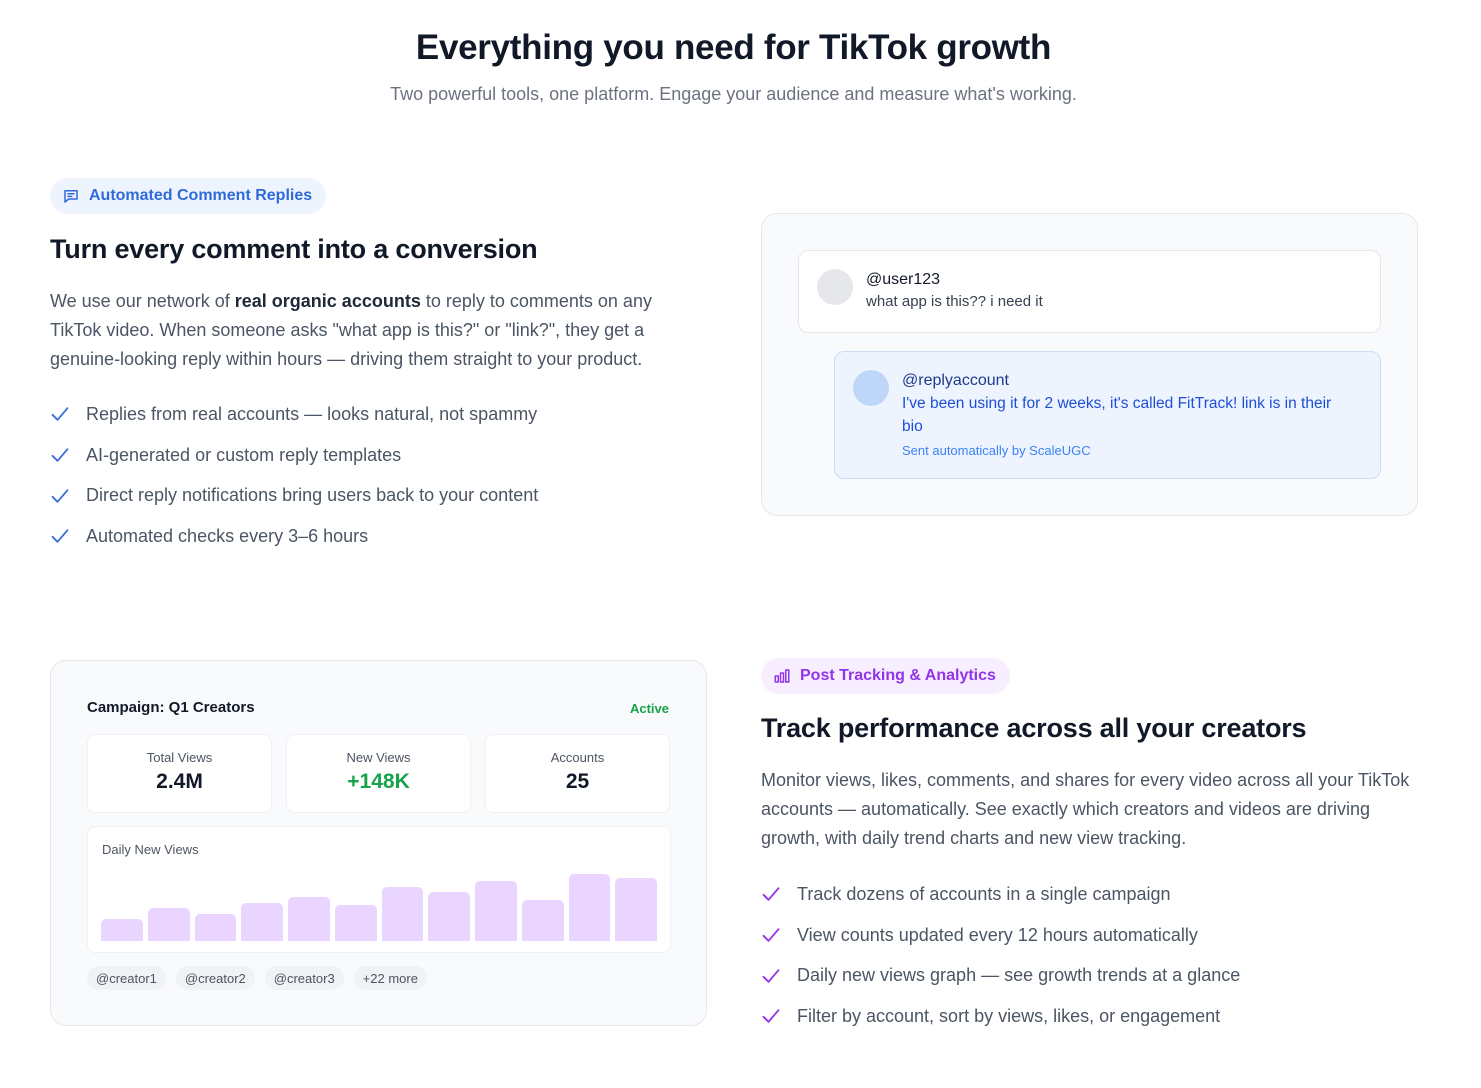  I want to click on stat-label: Accounts, so click(577, 757).